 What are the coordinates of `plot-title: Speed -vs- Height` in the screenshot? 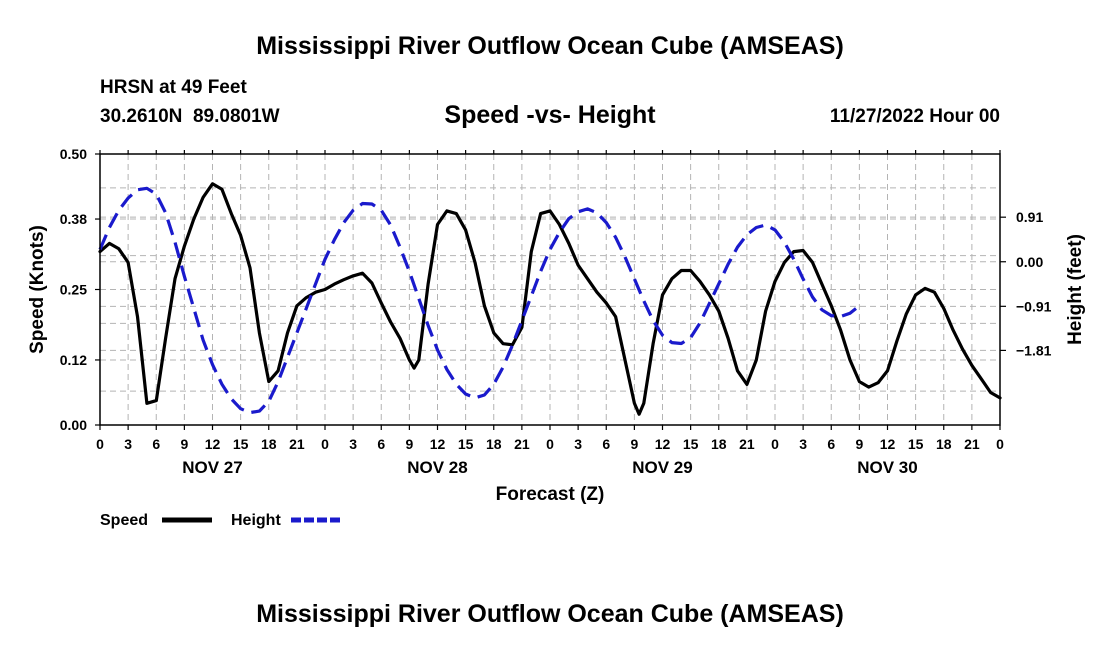 It's located at (550, 115).